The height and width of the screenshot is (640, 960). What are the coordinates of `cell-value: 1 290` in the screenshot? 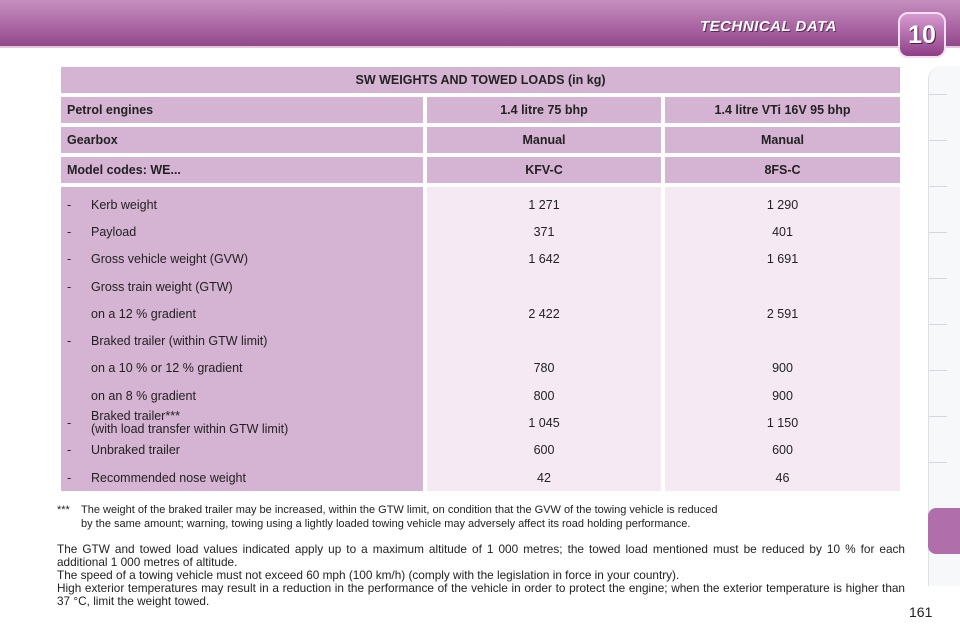 It's located at (782, 204).